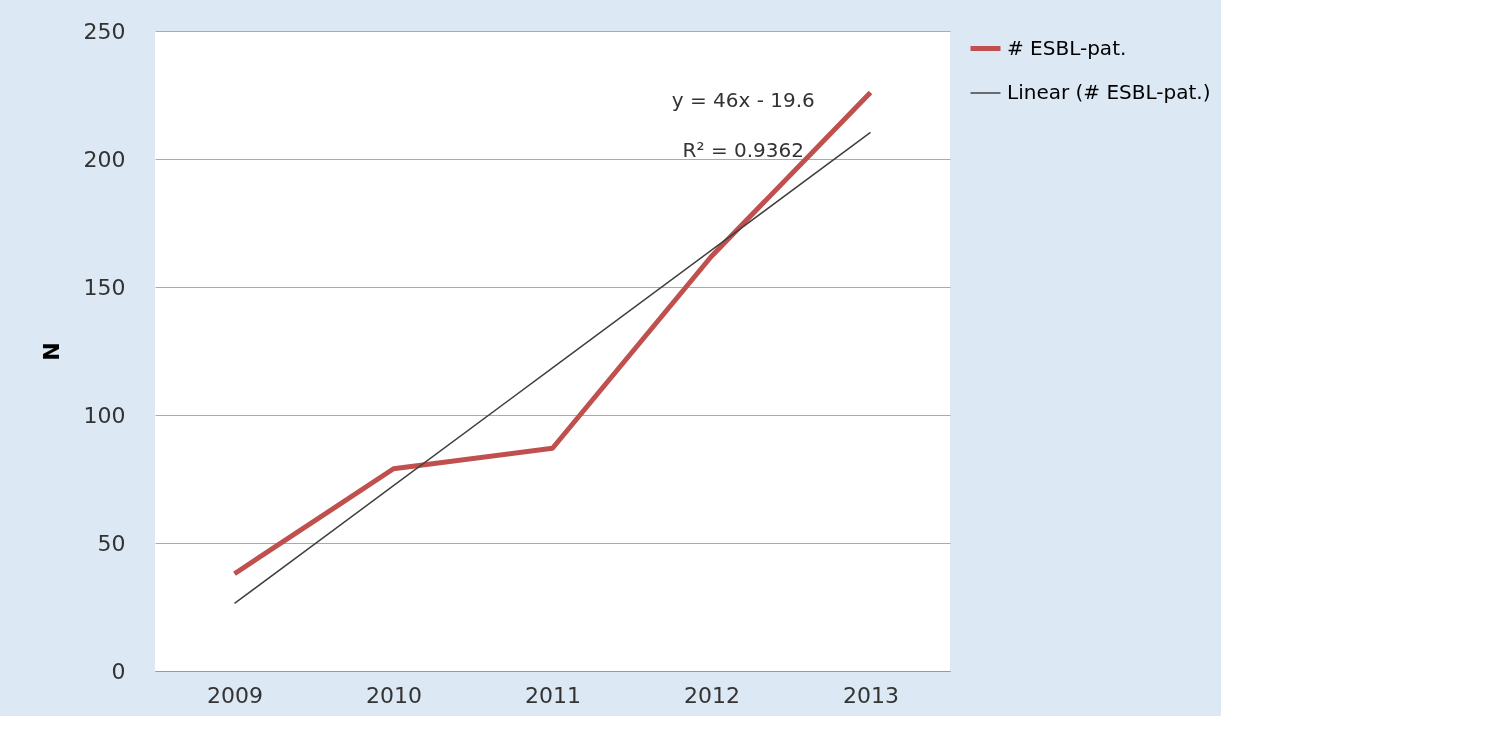 This screenshot has height=742, width=1488. Describe the element at coordinates (712, 695) in the screenshot. I see `x-tick-label: 2012` at that location.